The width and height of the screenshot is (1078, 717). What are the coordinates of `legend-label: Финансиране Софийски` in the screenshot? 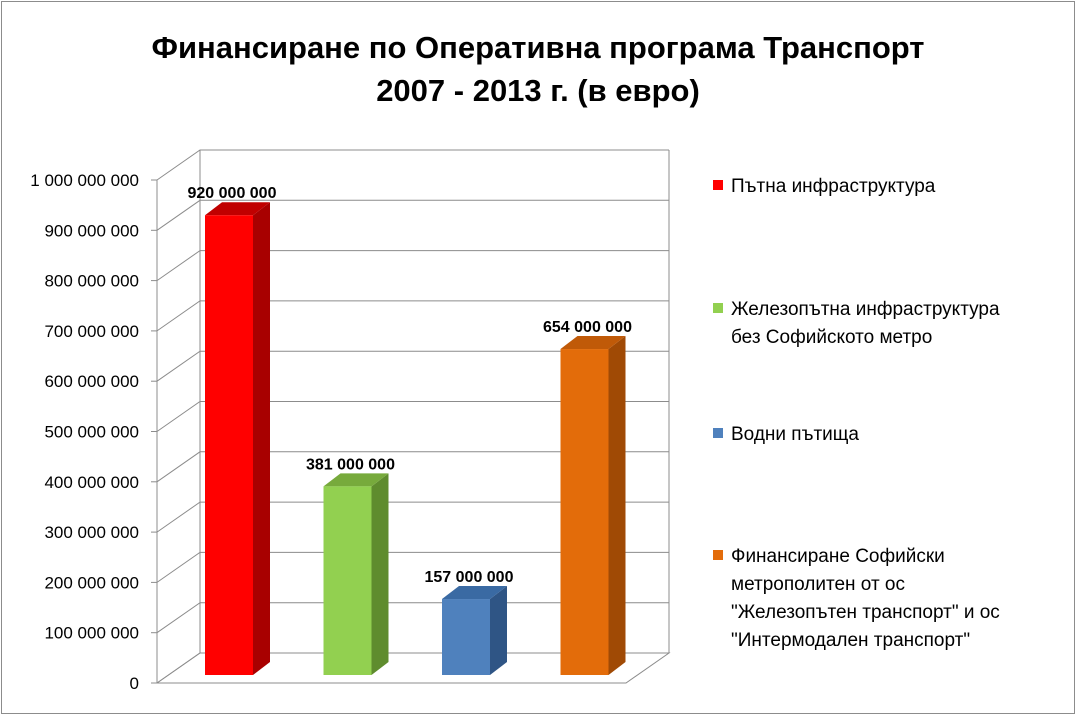 It's located at (838, 556).